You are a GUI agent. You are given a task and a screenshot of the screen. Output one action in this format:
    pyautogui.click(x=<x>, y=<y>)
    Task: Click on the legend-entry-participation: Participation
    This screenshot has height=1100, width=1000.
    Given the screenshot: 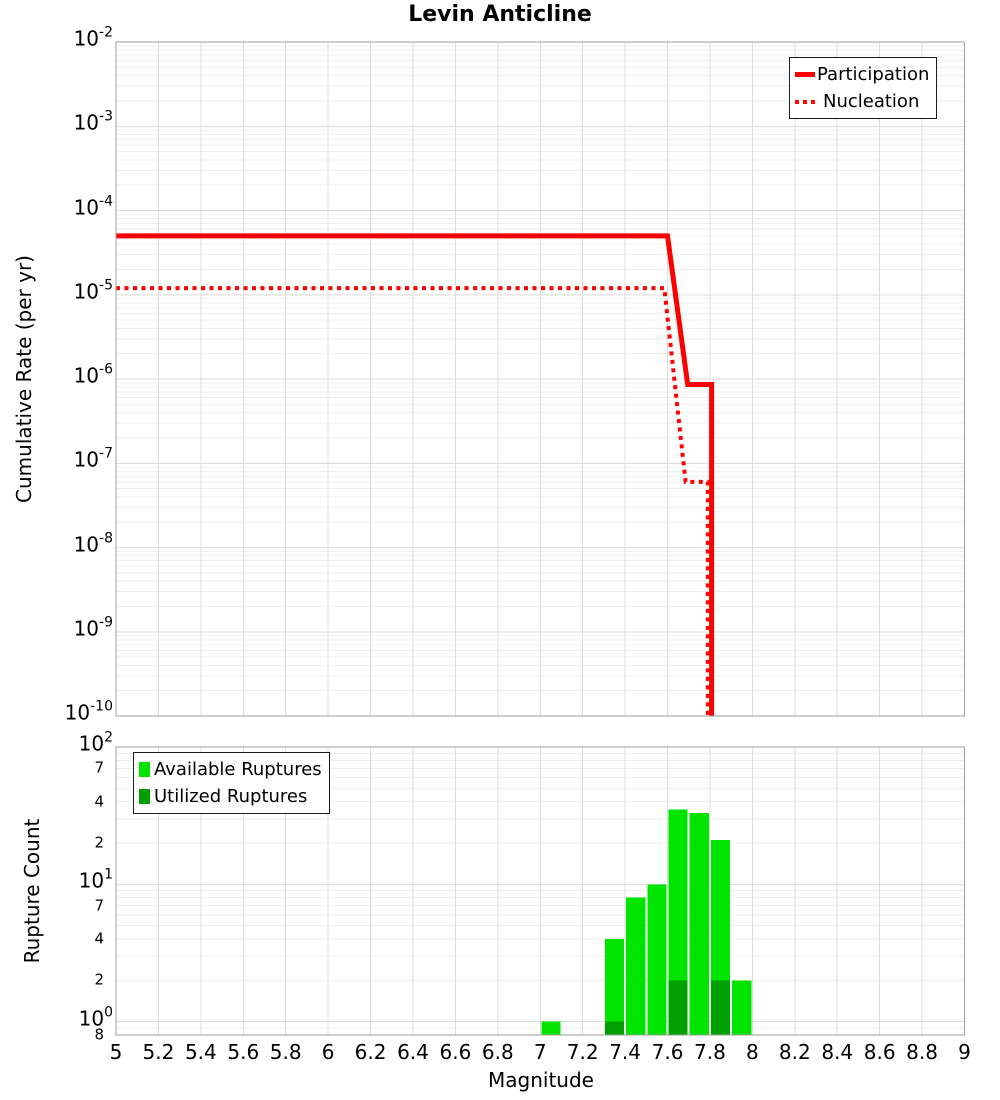 What is the action you would take?
    pyautogui.click(x=862, y=74)
    